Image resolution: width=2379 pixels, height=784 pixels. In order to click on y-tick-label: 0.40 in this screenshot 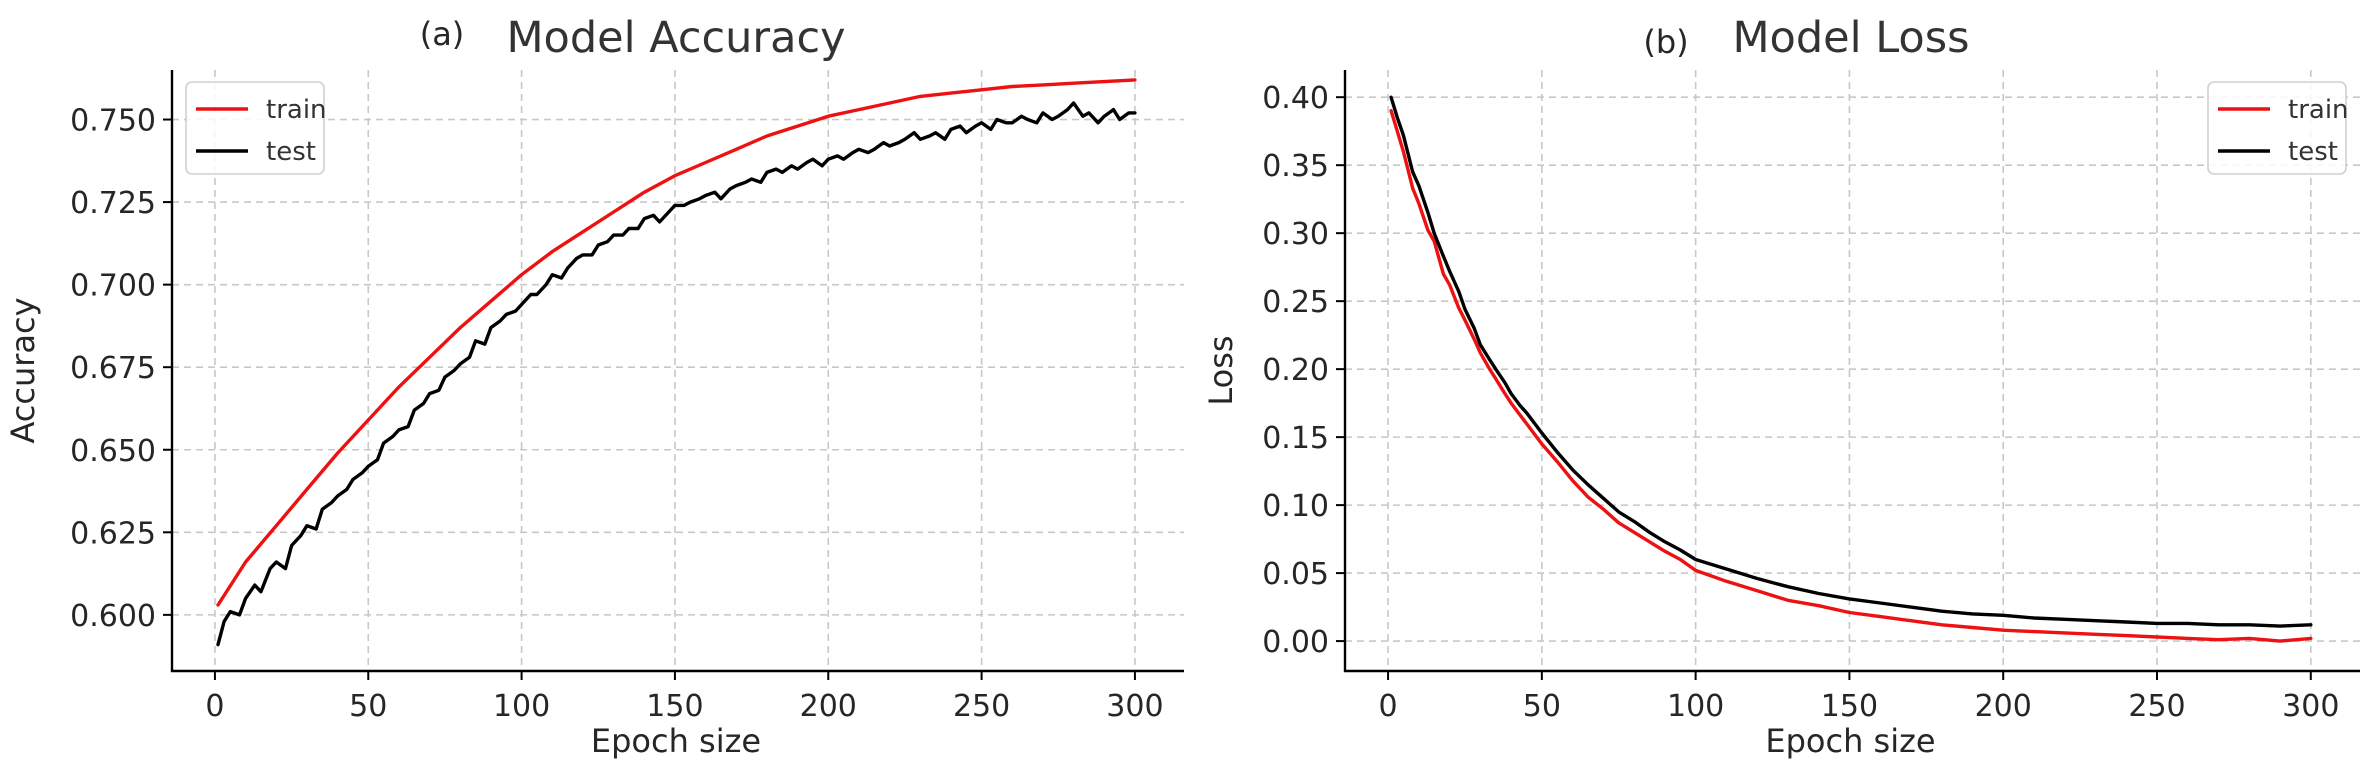, I will do `click(1295, 98)`.